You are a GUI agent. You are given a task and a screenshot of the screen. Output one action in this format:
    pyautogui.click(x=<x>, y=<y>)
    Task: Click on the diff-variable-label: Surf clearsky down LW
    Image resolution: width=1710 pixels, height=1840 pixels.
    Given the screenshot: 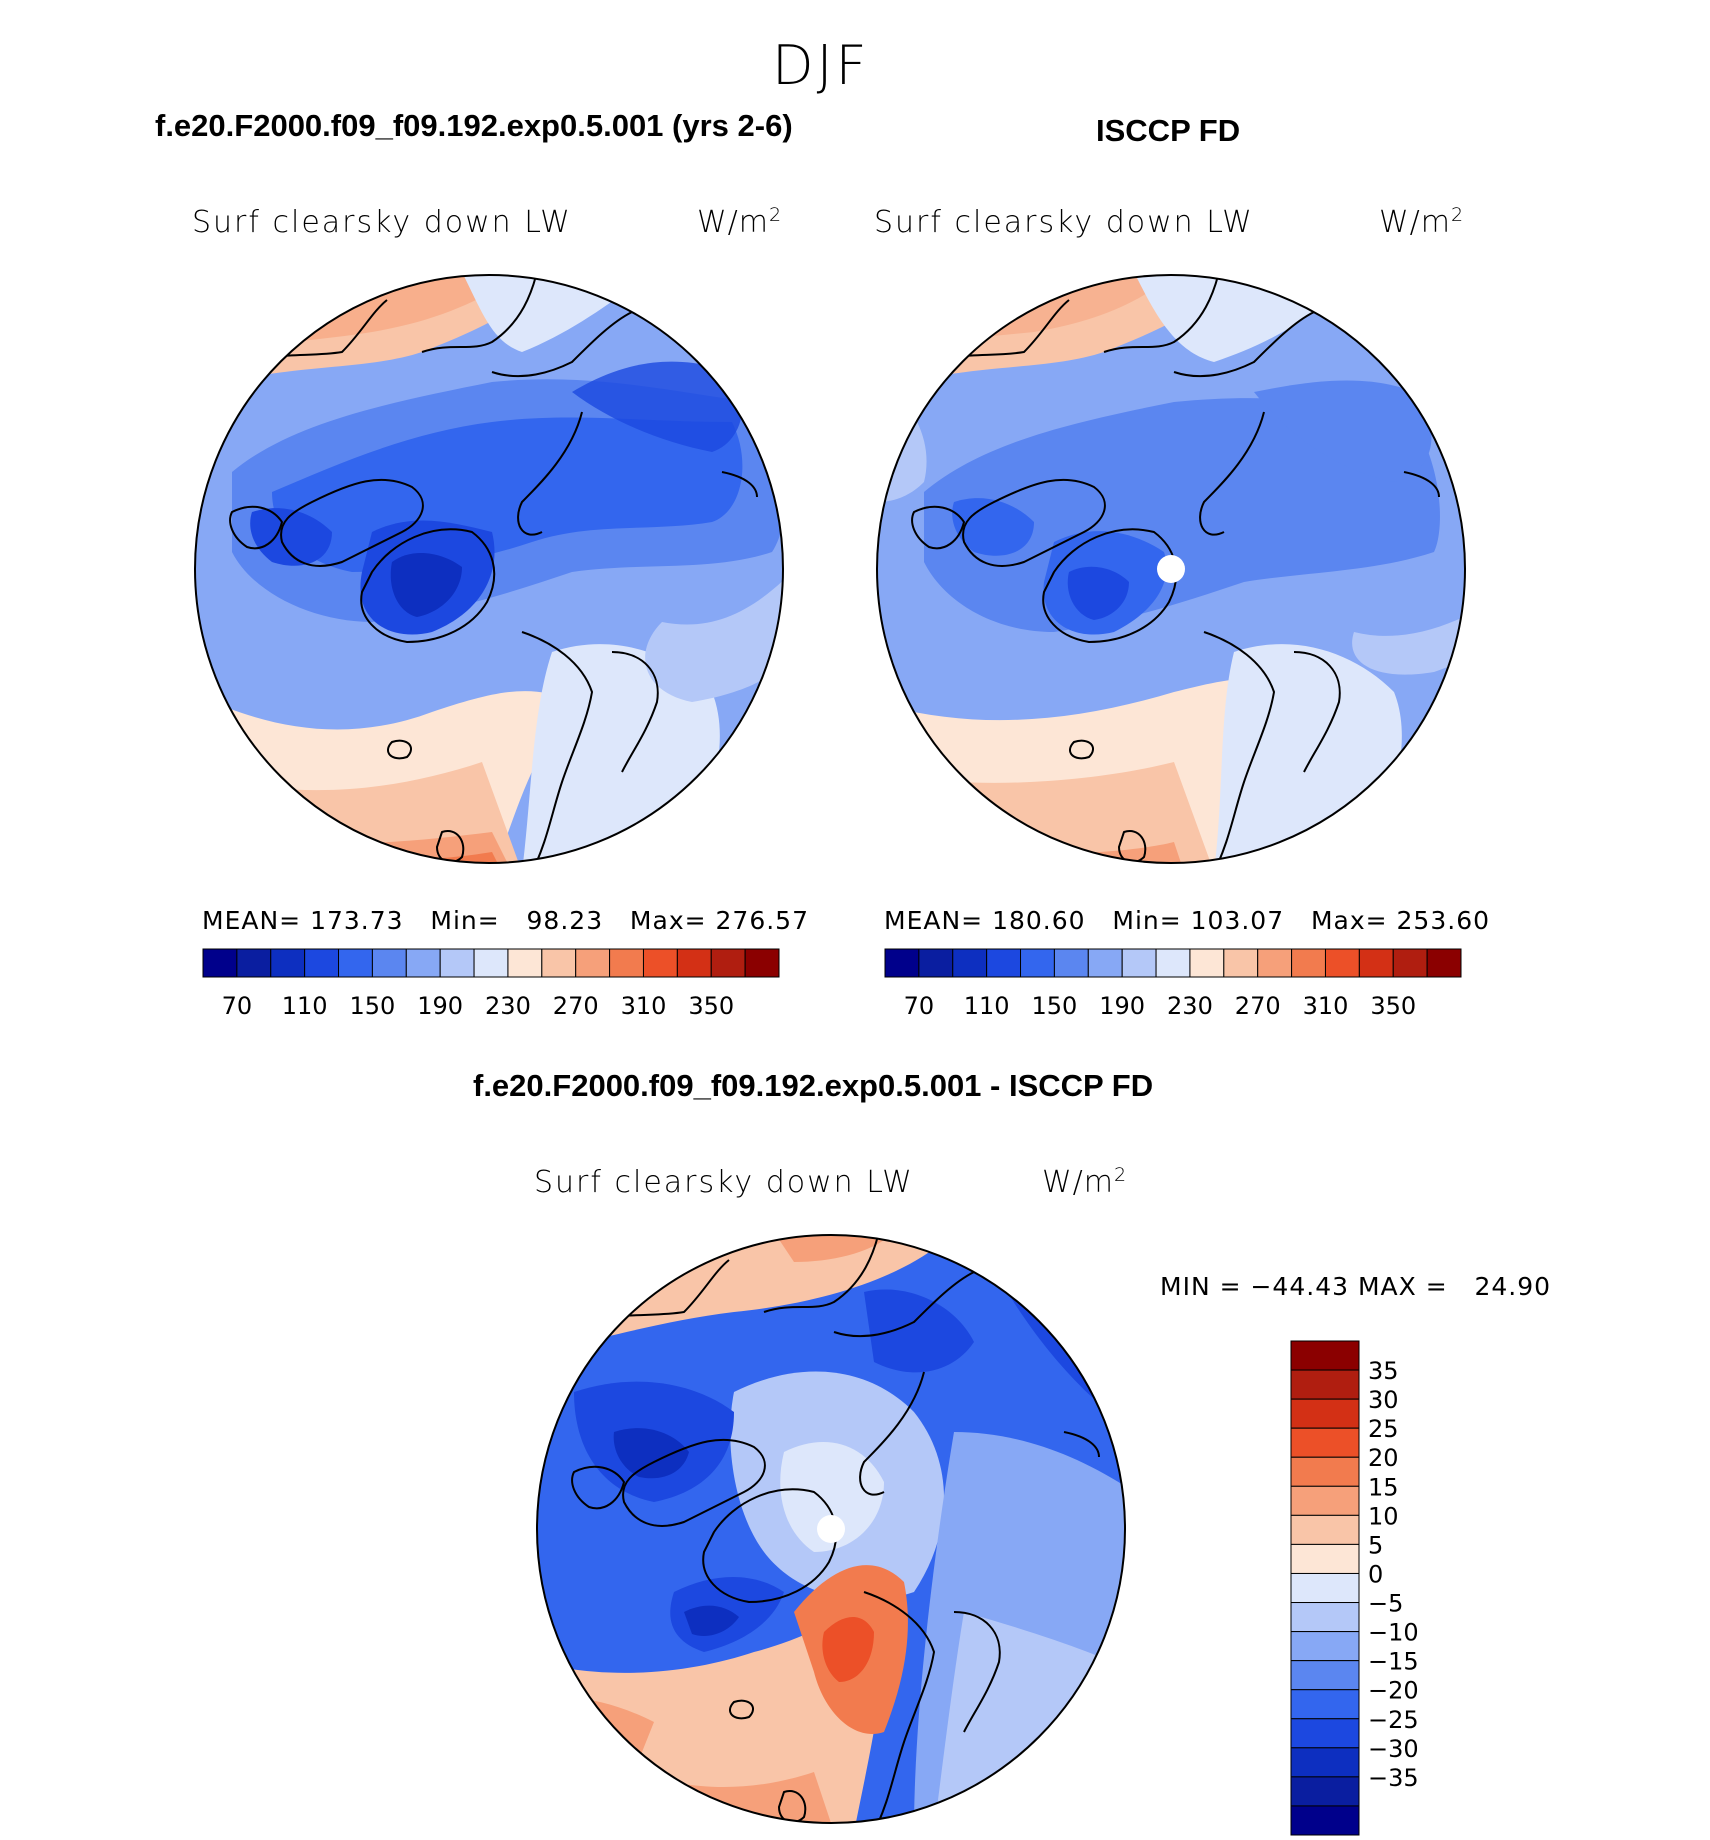 What is the action you would take?
    pyautogui.click(x=724, y=1182)
    